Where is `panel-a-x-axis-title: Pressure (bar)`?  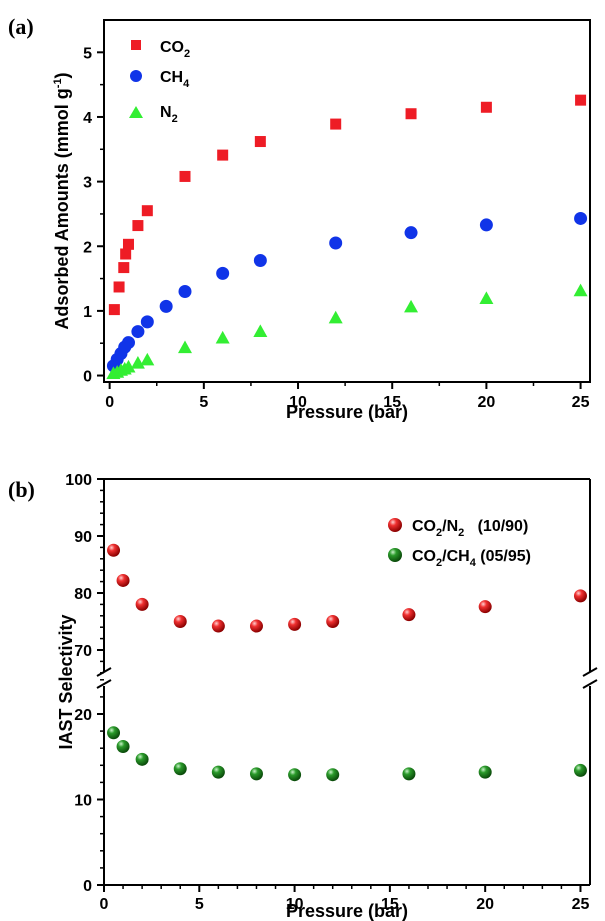 panel-a-x-axis-title: Pressure (bar) is located at coordinates (347, 412).